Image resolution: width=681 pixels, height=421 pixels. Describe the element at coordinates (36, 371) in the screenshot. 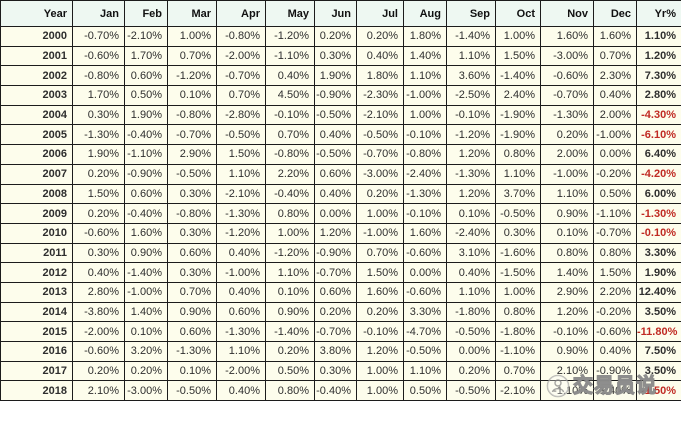

I see `year-cell: 2017` at that location.